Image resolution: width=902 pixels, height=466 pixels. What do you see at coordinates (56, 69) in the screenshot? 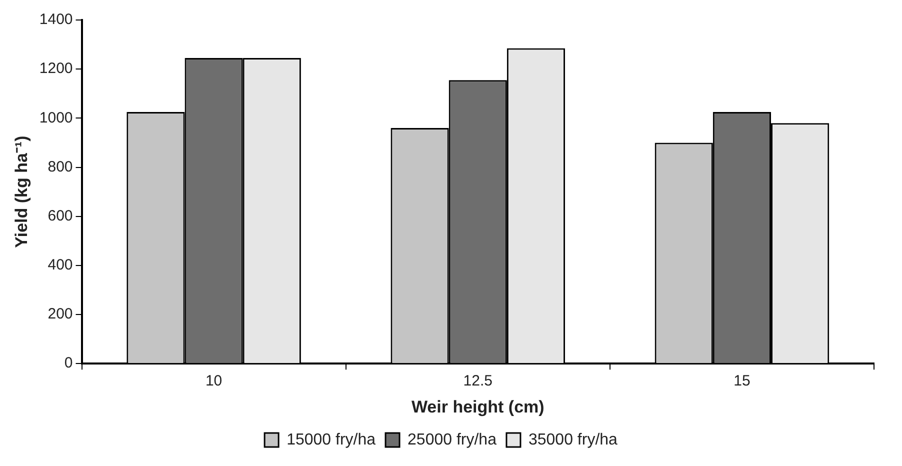
I see `y-tick-label: 1200` at bounding box center [56, 69].